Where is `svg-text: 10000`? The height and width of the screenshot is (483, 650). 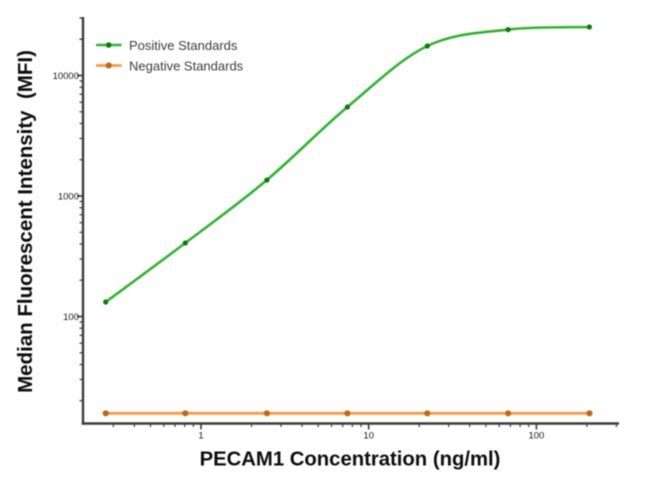 svg-text: 10000 is located at coordinates (66, 76).